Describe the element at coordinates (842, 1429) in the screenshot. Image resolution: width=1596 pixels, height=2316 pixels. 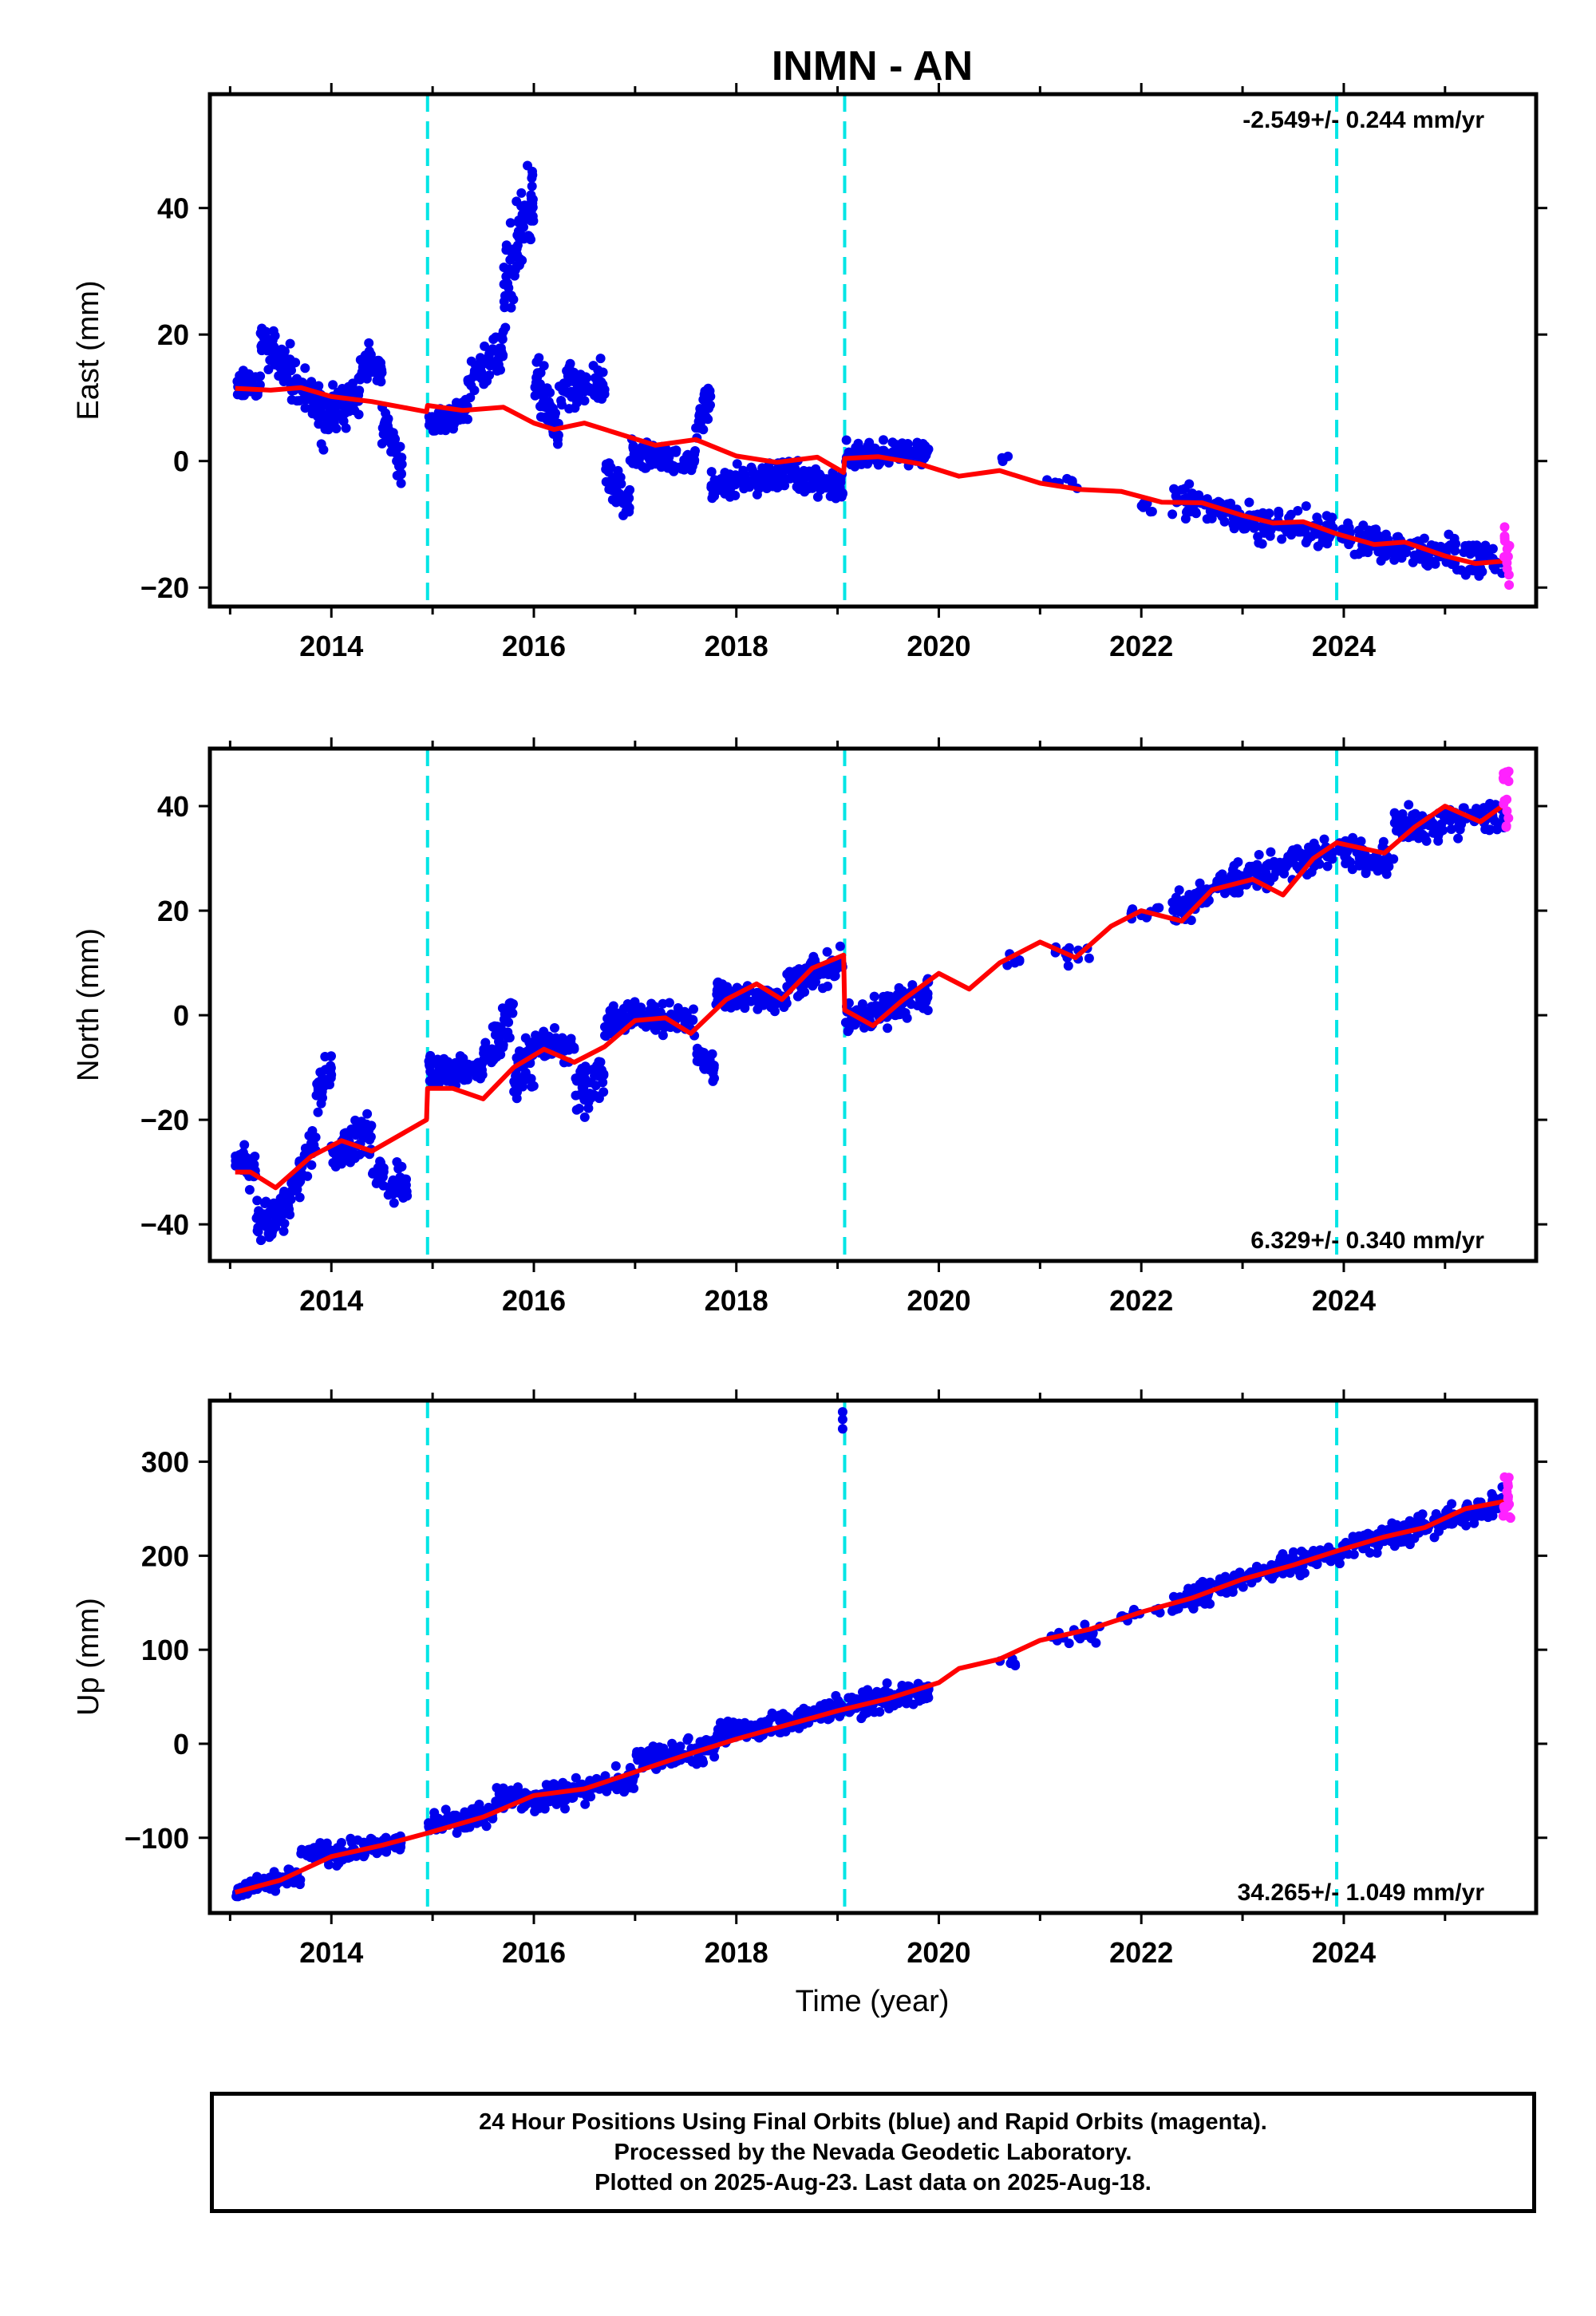
I see `outlier-point` at that location.